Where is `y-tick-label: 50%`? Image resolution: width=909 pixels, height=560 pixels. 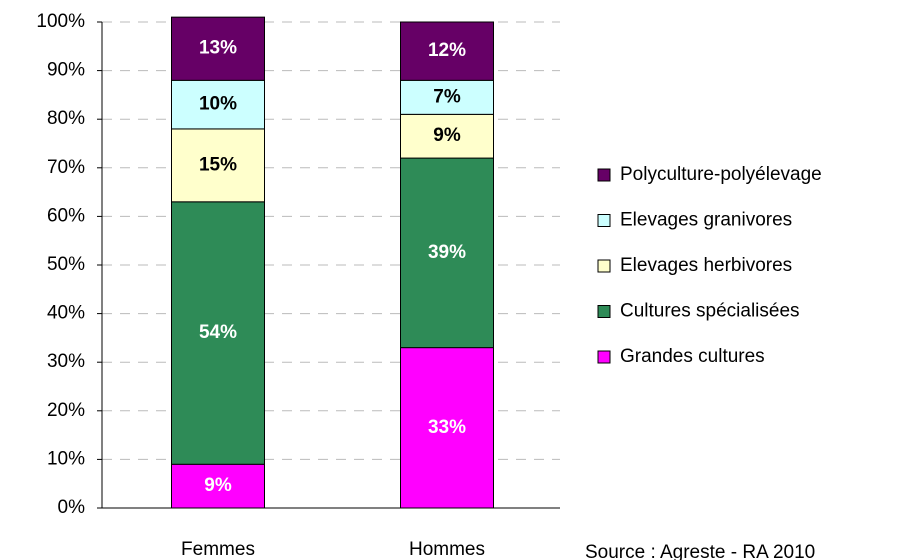 y-tick-label: 50% is located at coordinates (66, 264).